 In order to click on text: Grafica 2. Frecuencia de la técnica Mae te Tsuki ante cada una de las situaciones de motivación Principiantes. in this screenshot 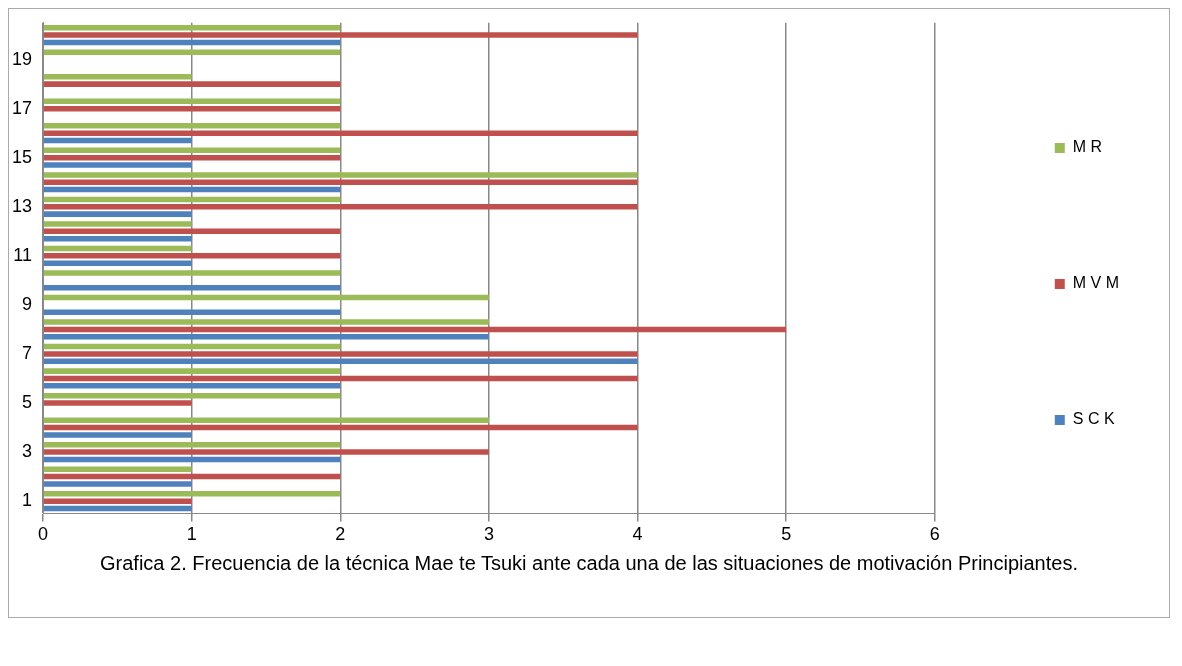, I will do `click(589, 563)`.